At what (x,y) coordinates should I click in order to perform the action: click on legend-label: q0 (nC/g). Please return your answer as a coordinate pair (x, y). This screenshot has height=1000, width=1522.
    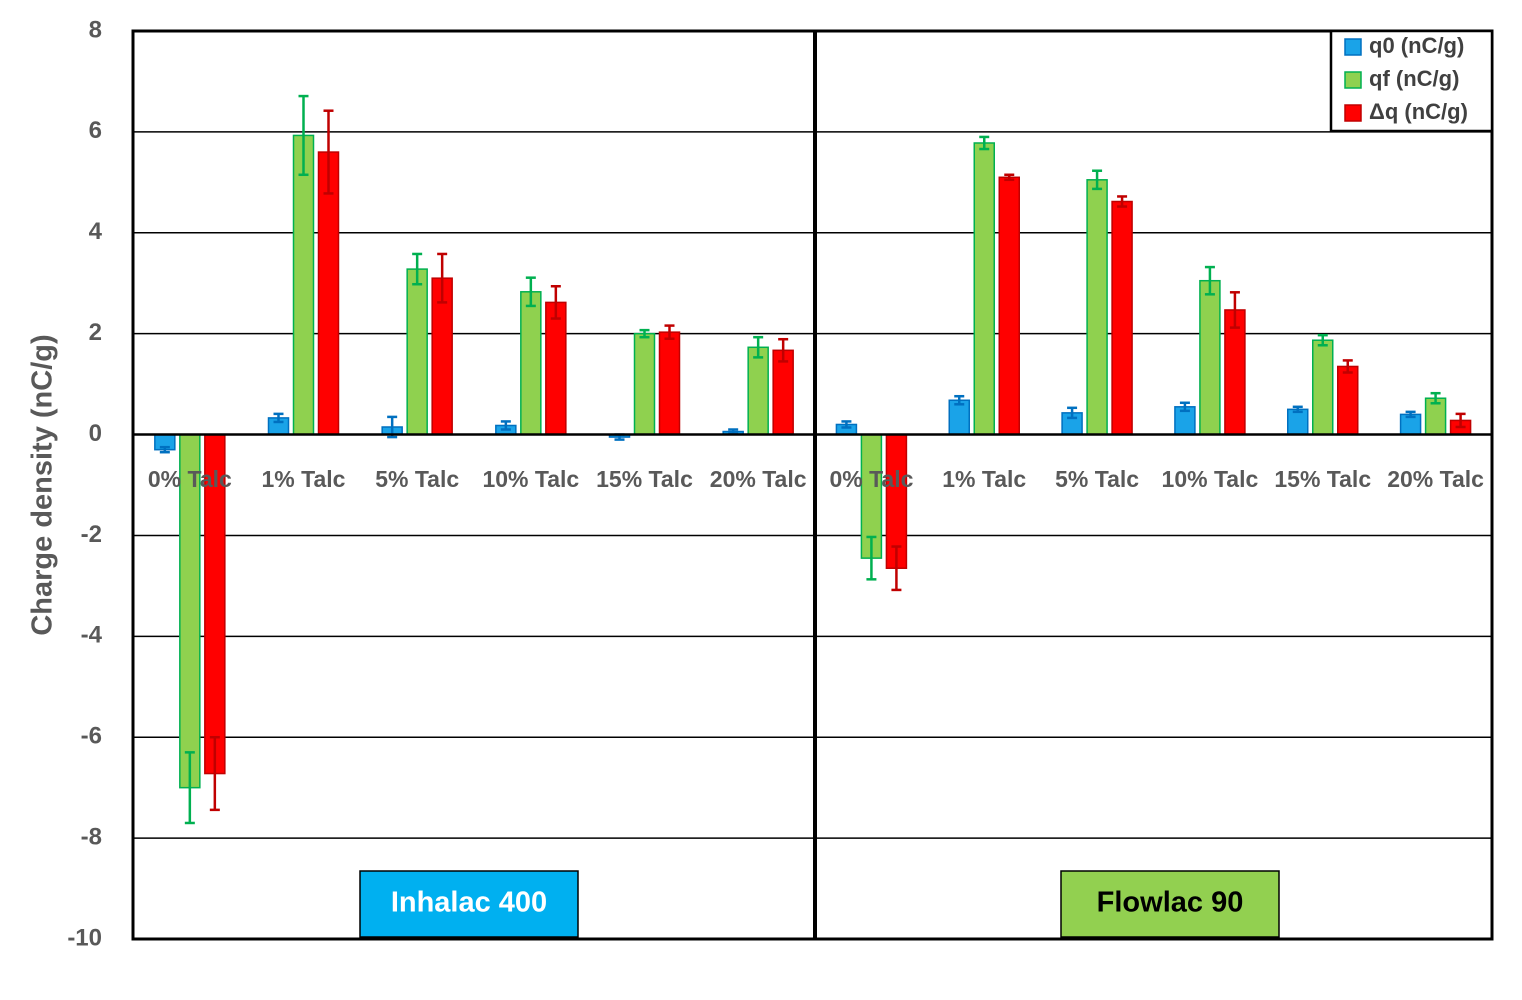
    Looking at the image, I should click on (1416, 45).